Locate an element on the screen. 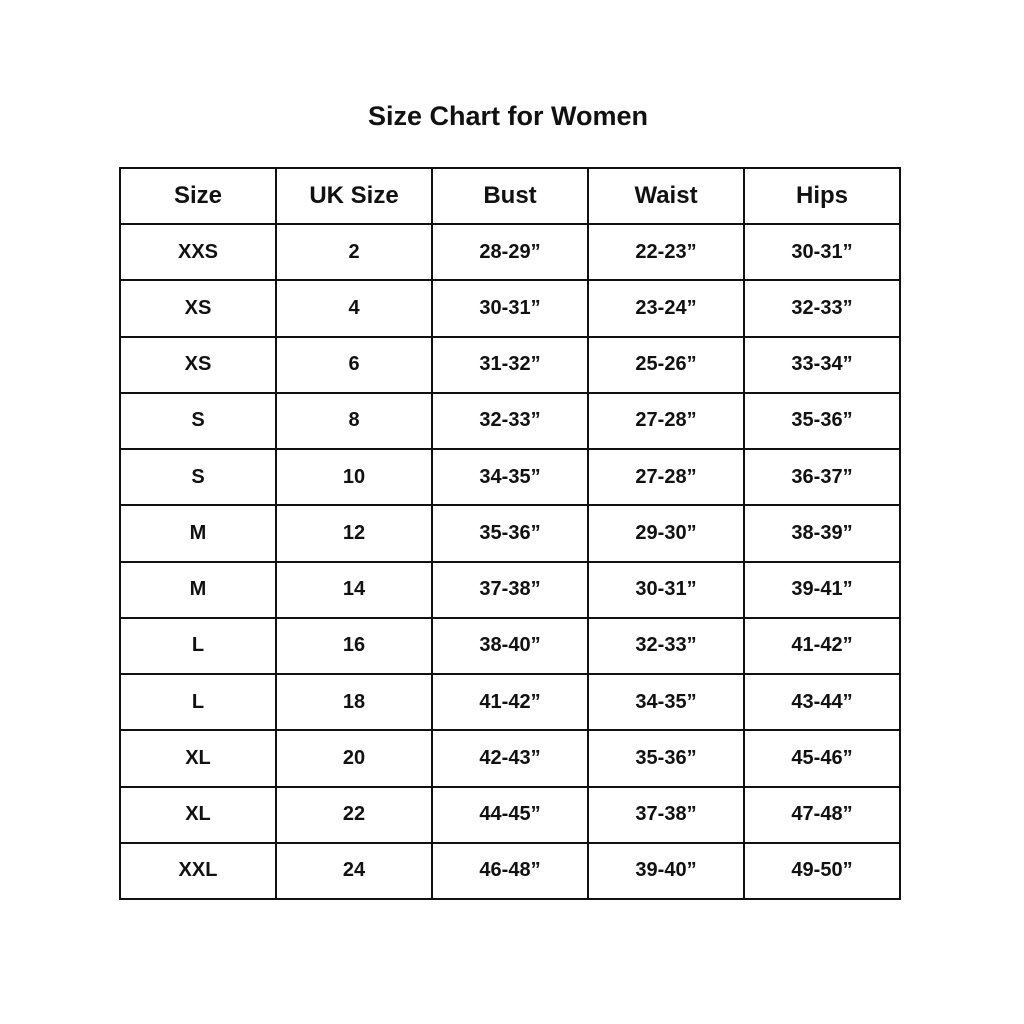 The image size is (1024, 1024). cell-bust: 34-35” is located at coordinates (510, 477).